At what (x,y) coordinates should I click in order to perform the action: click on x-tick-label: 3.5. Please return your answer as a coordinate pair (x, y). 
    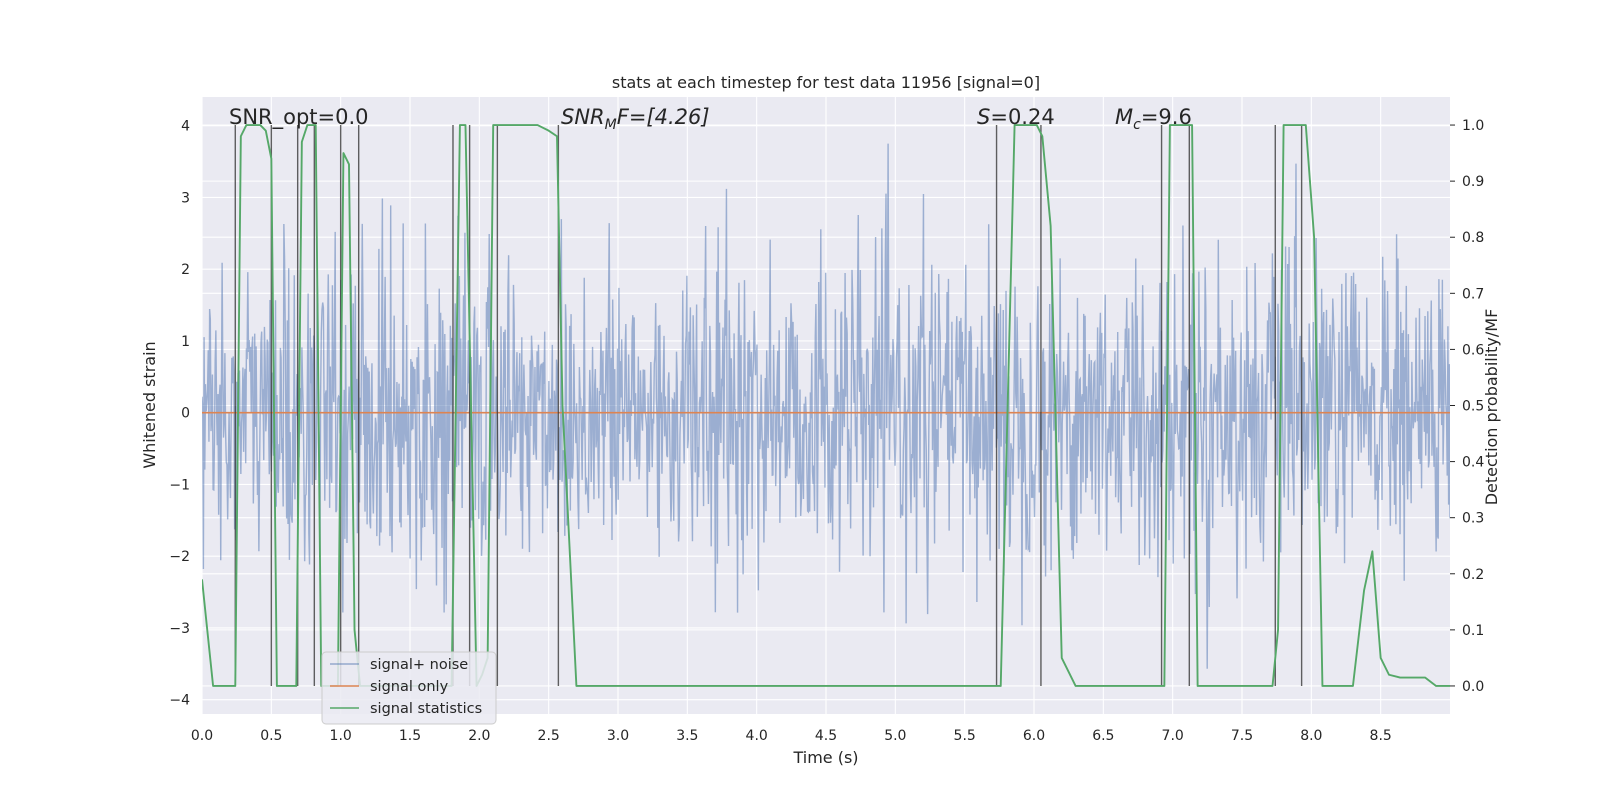
    Looking at the image, I should click on (687, 736).